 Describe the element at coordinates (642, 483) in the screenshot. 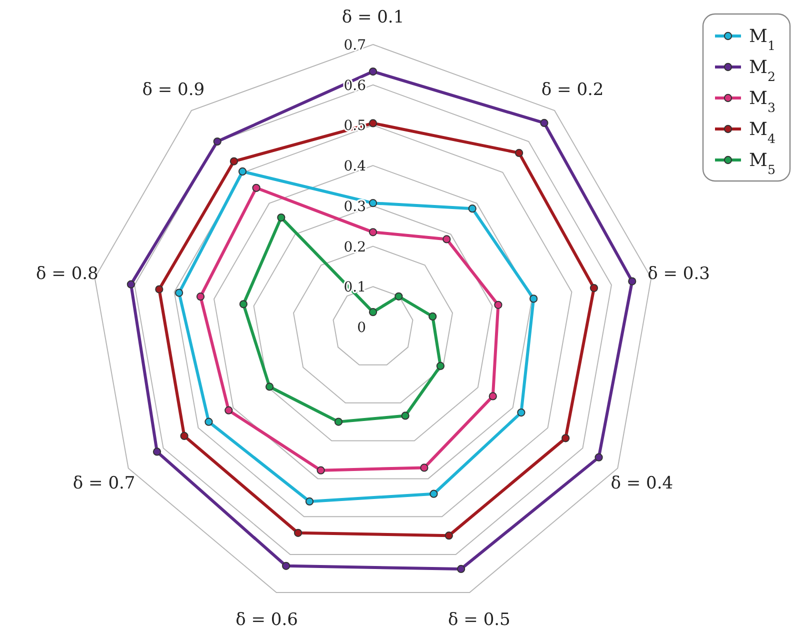

I see `spoke-label: δ = 0.4` at that location.